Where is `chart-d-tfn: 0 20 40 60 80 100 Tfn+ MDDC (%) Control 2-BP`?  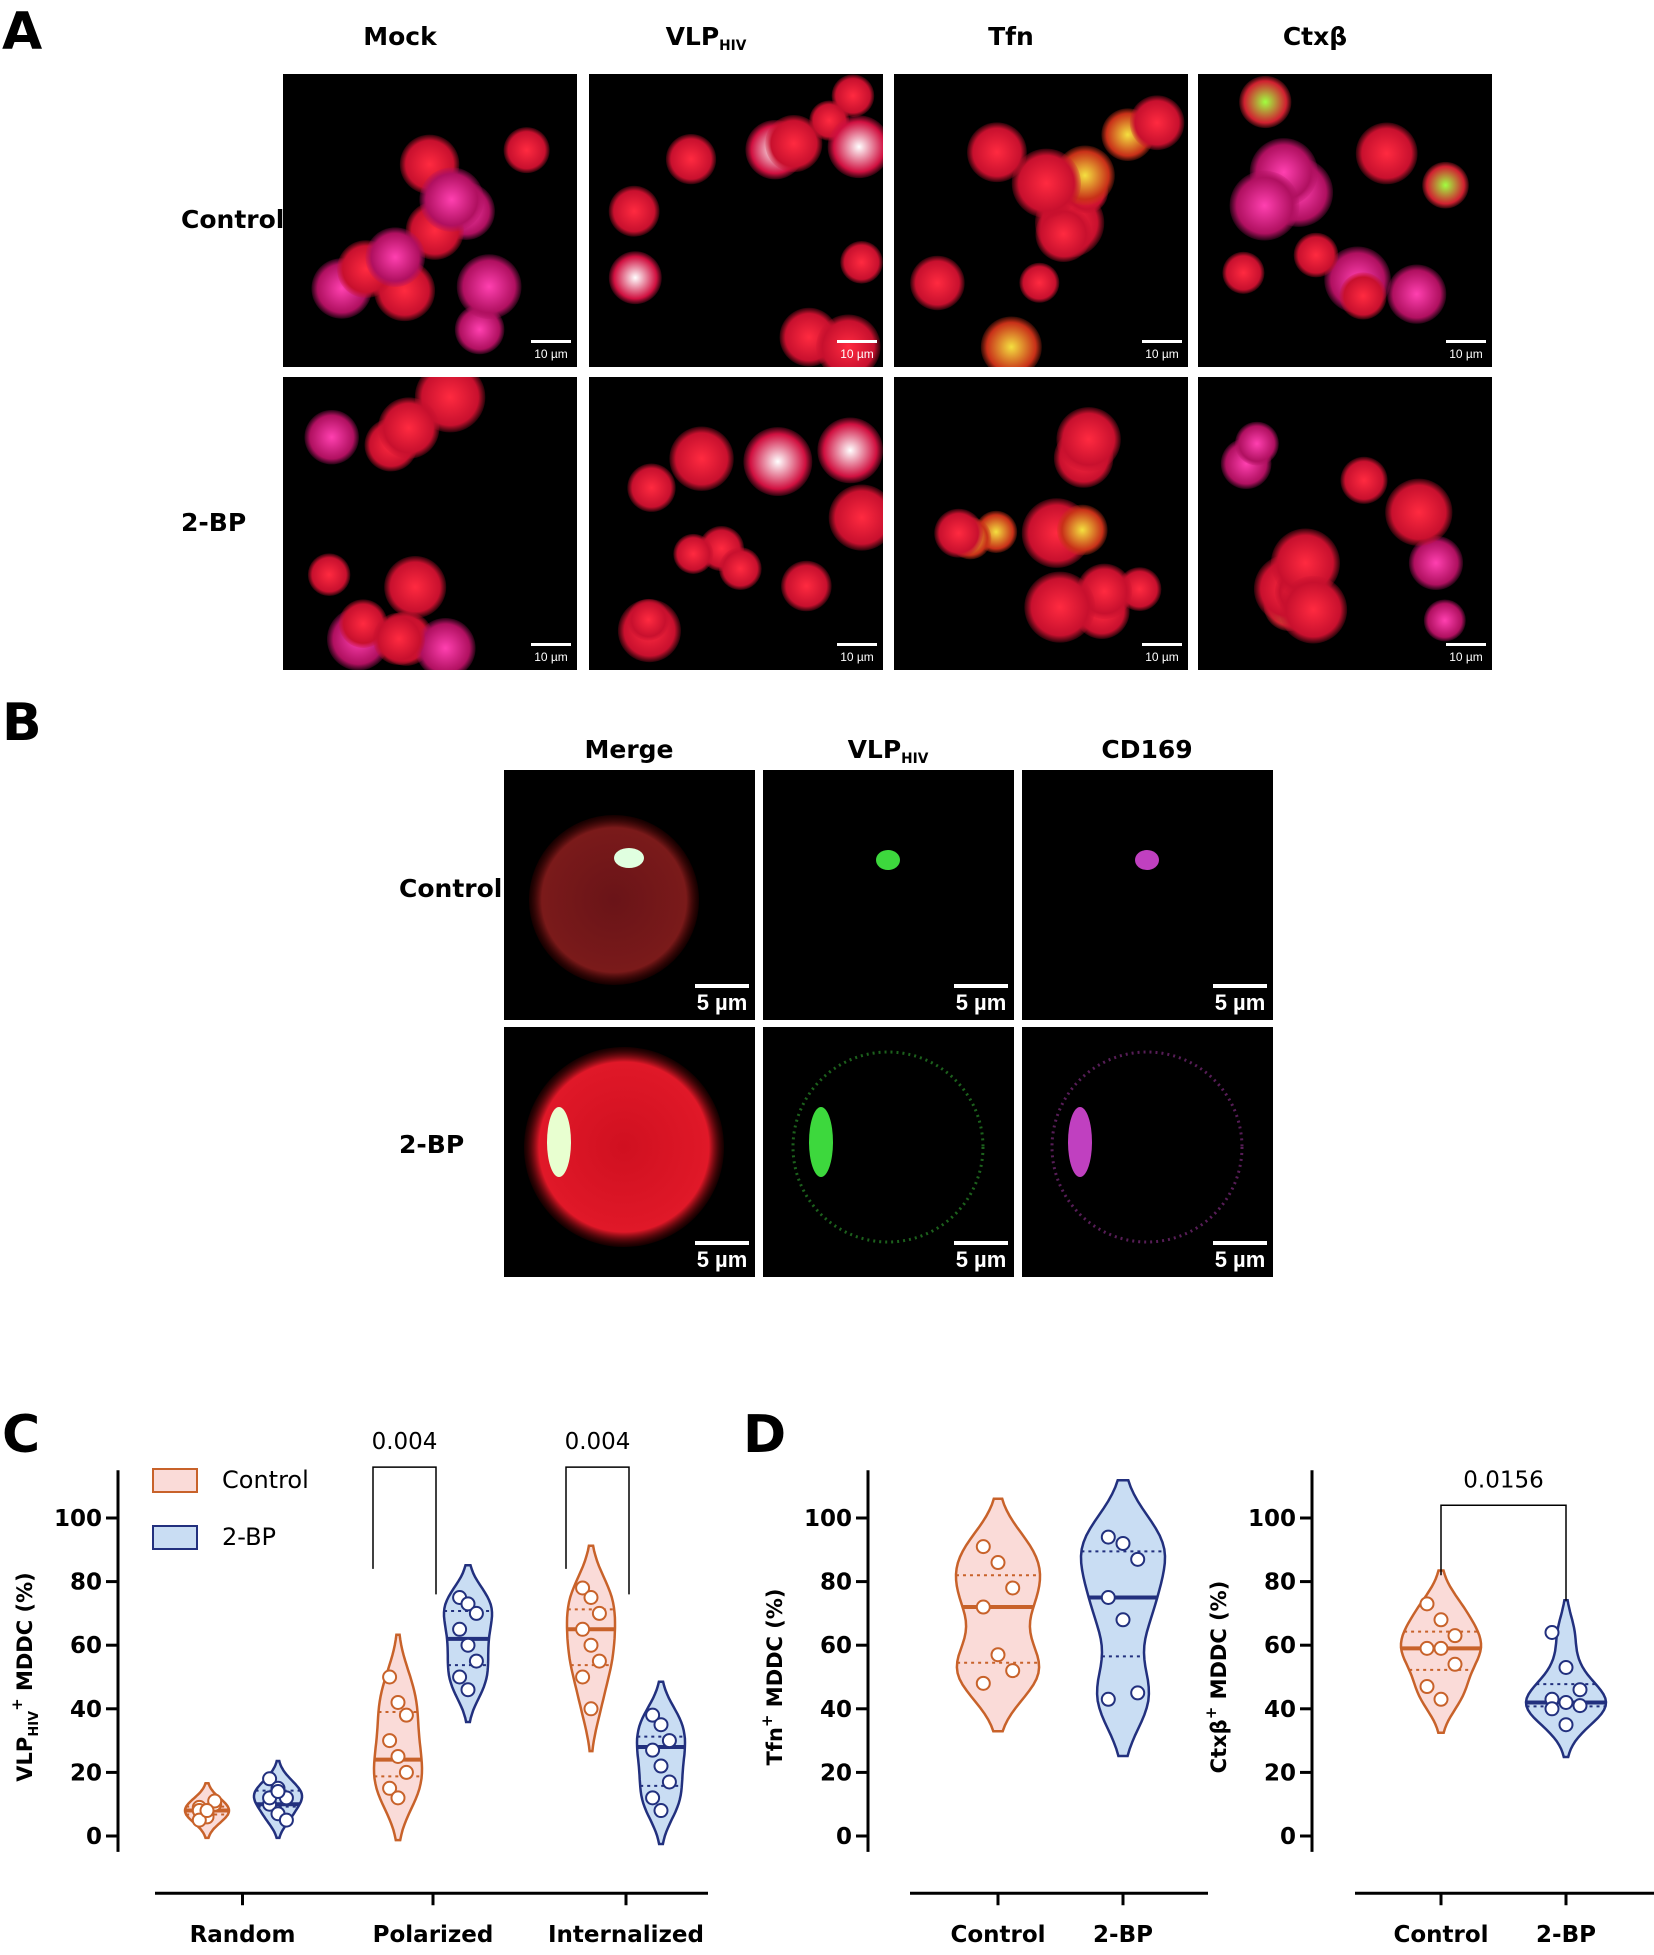 chart-d-tfn: 0 20 40 60 80 100 Tfn+ MDDC (%) Control 2-BP is located at coordinates (983, 1709).